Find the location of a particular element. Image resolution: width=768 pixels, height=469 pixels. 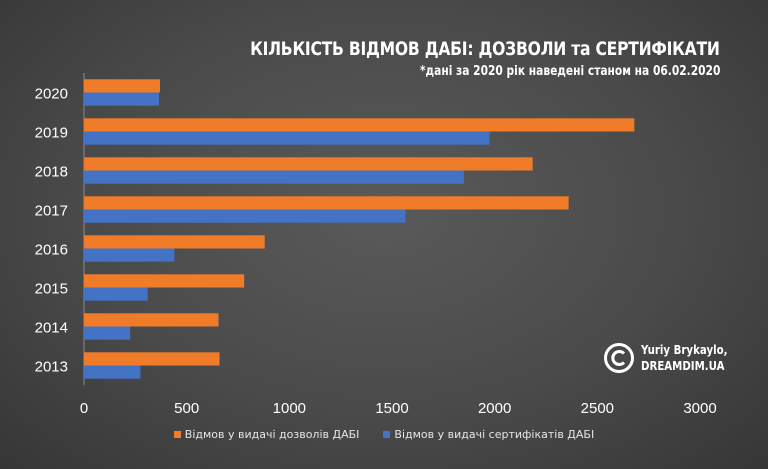

legend-label-certificates: Відмов у видачі сертифікатів ДАБІ is located at coordinates (494, 434).